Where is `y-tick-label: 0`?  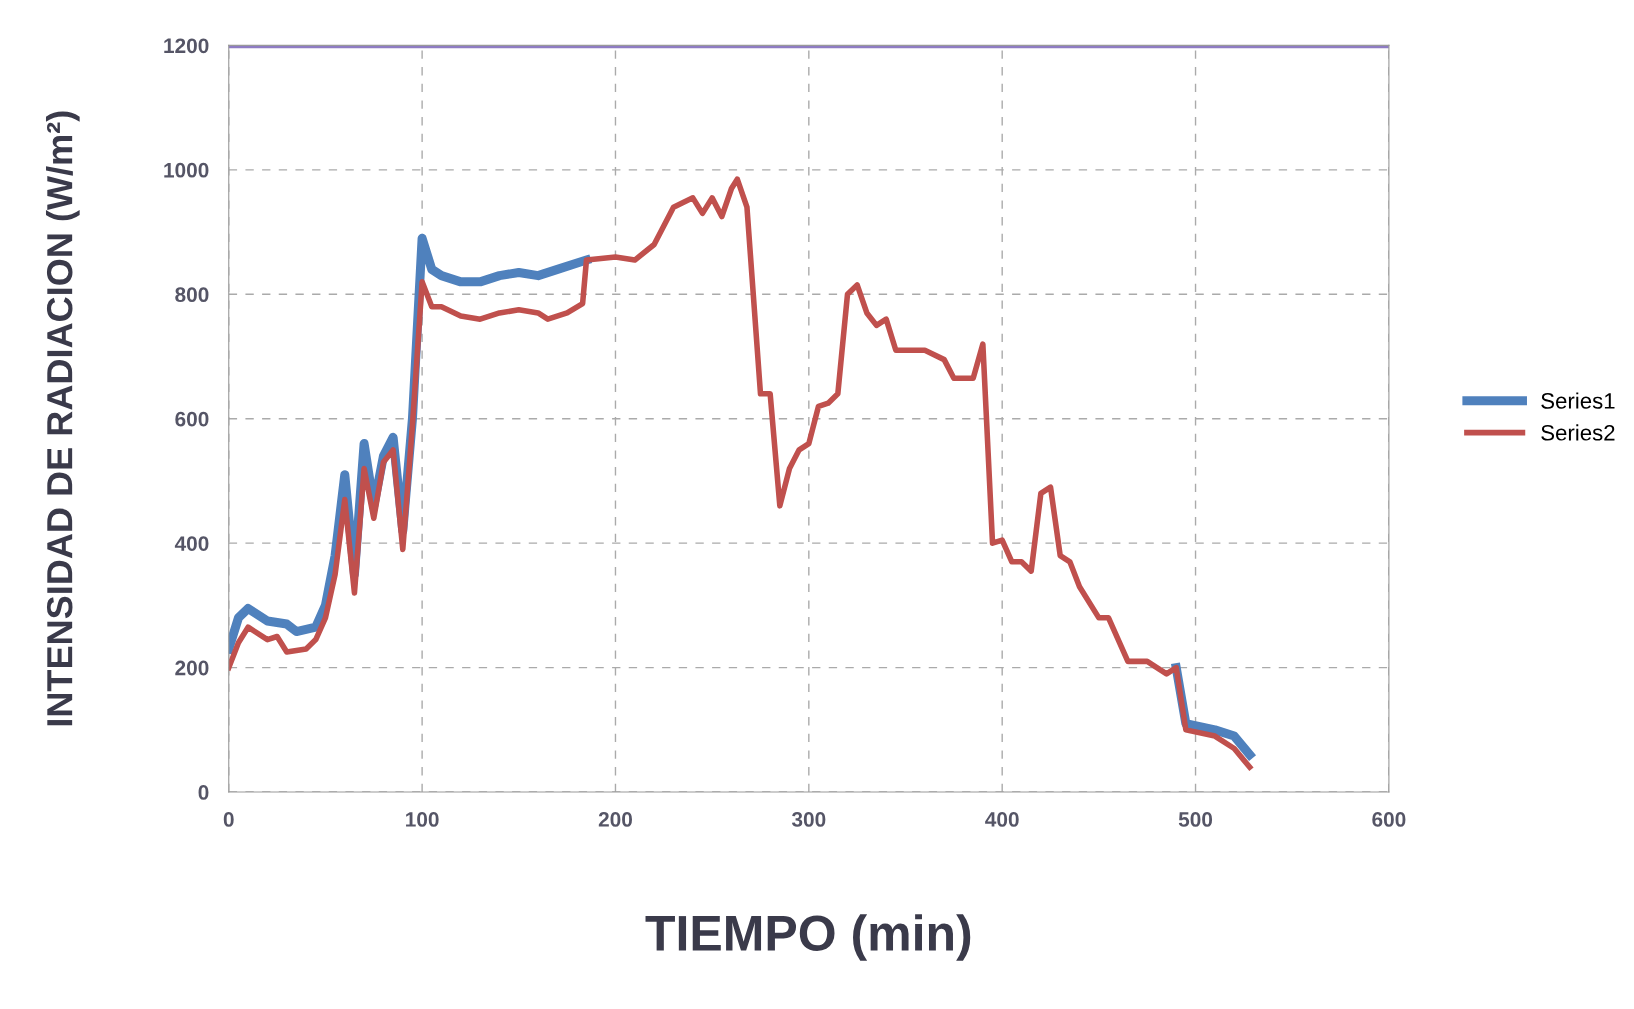
y-tick-label: 0 is located at coordinates (203, 792).